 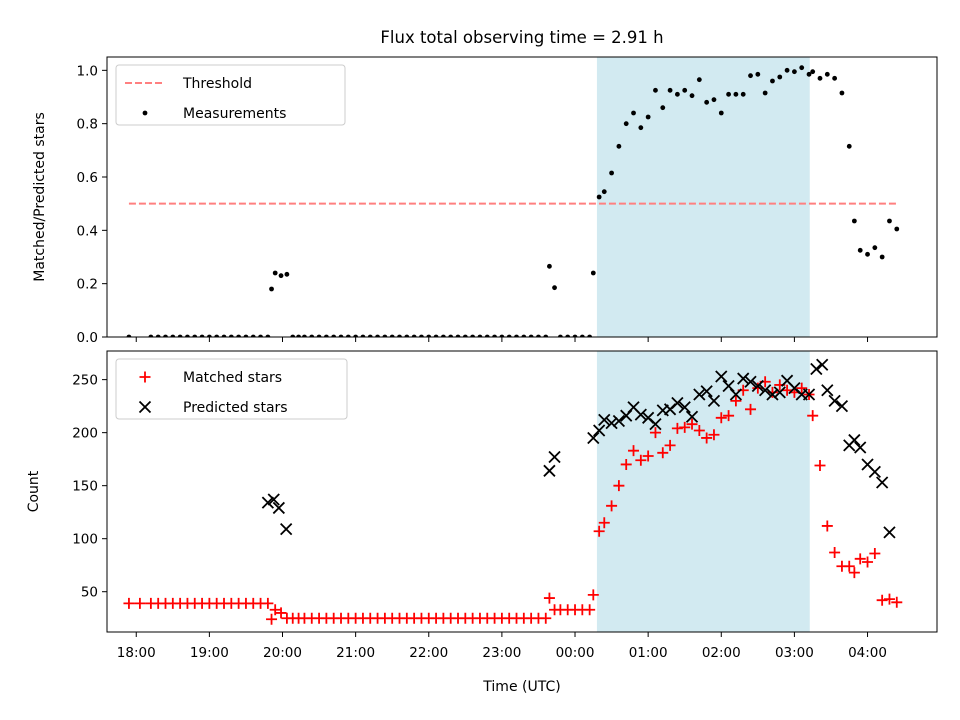 What do you see at coordinates (34, 491) in the screenshot?
I see `count-y-axis-label: Count` at bounding box center [34, 491].